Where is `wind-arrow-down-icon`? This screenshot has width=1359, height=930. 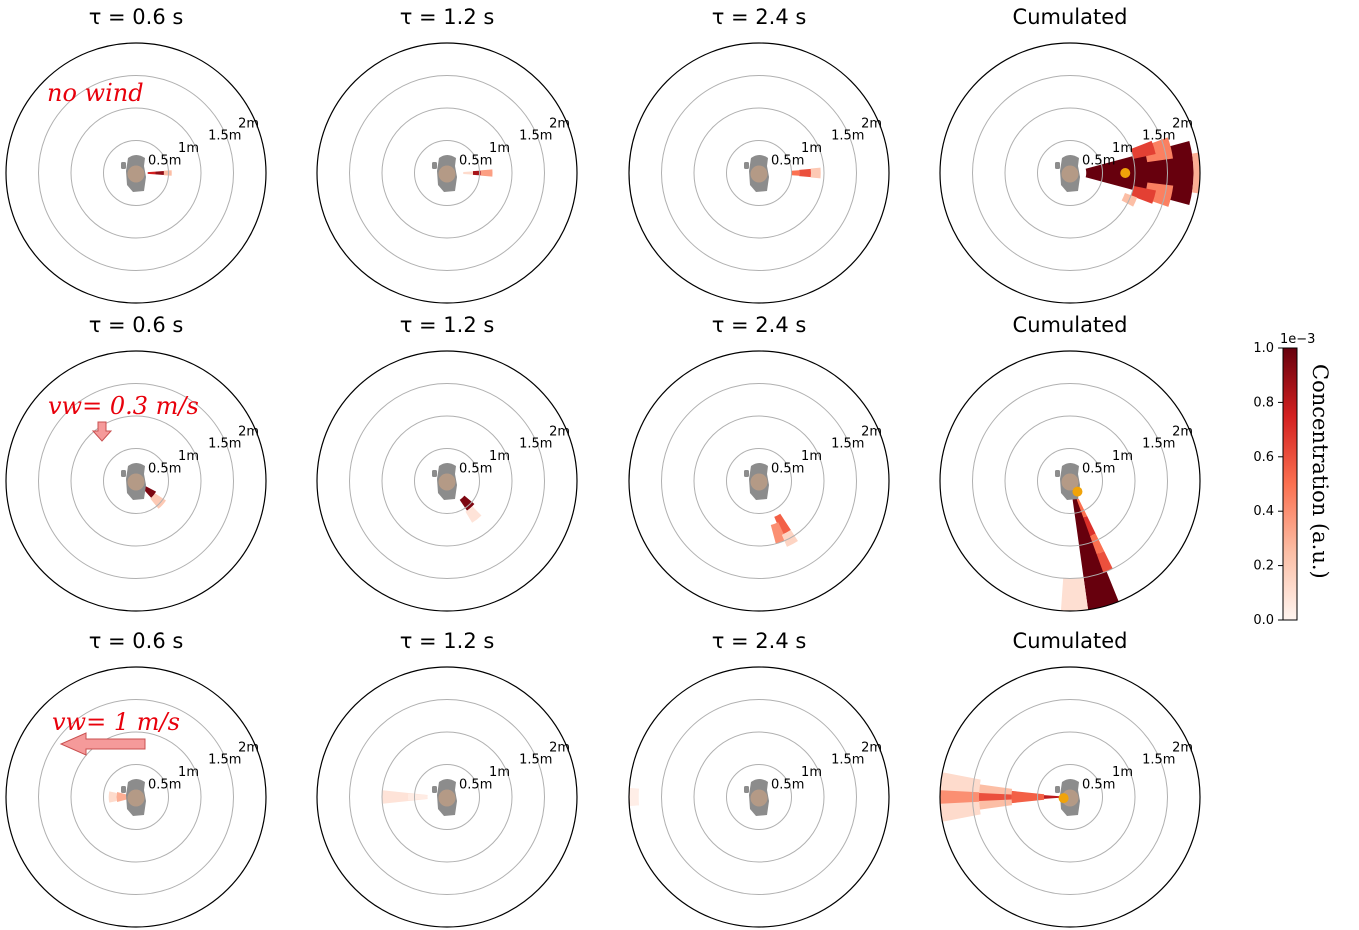
wind-arrow-down-icon is located at coordinates (102, 431).